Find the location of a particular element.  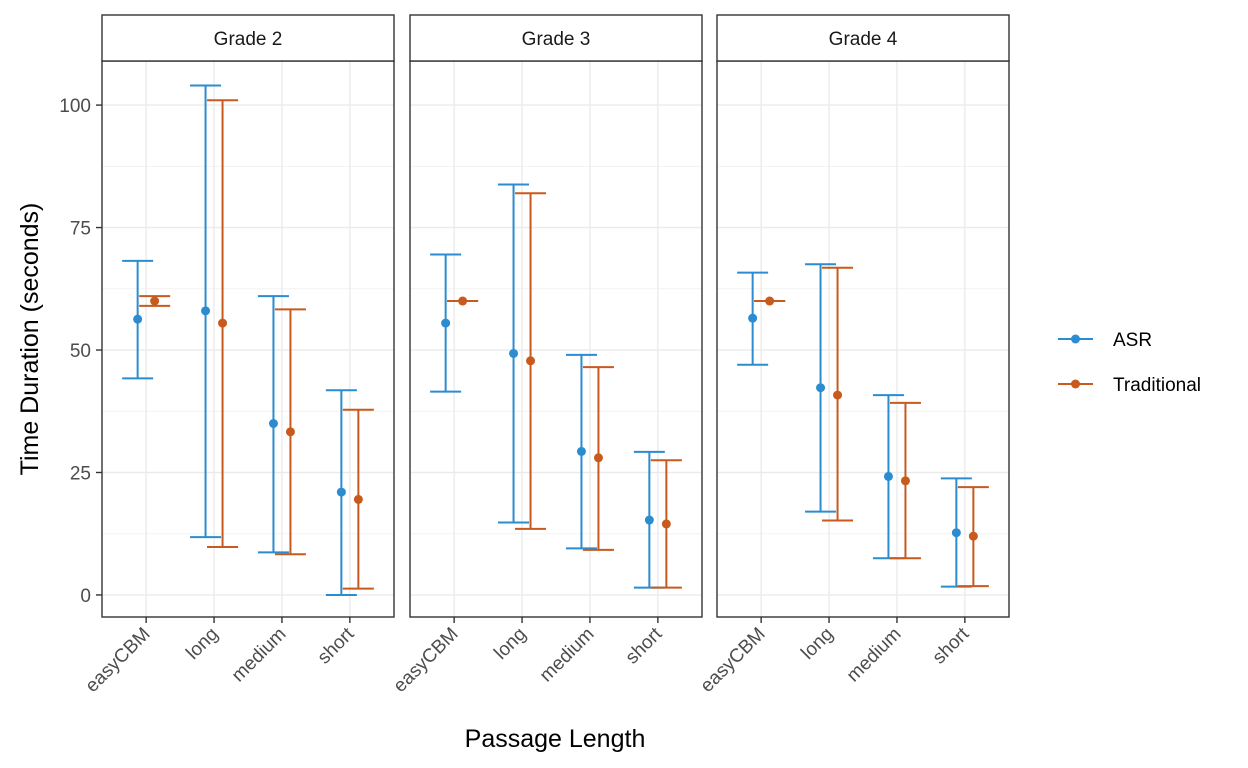

strip-label: Grade 3 is located at coordinates (556, 39).